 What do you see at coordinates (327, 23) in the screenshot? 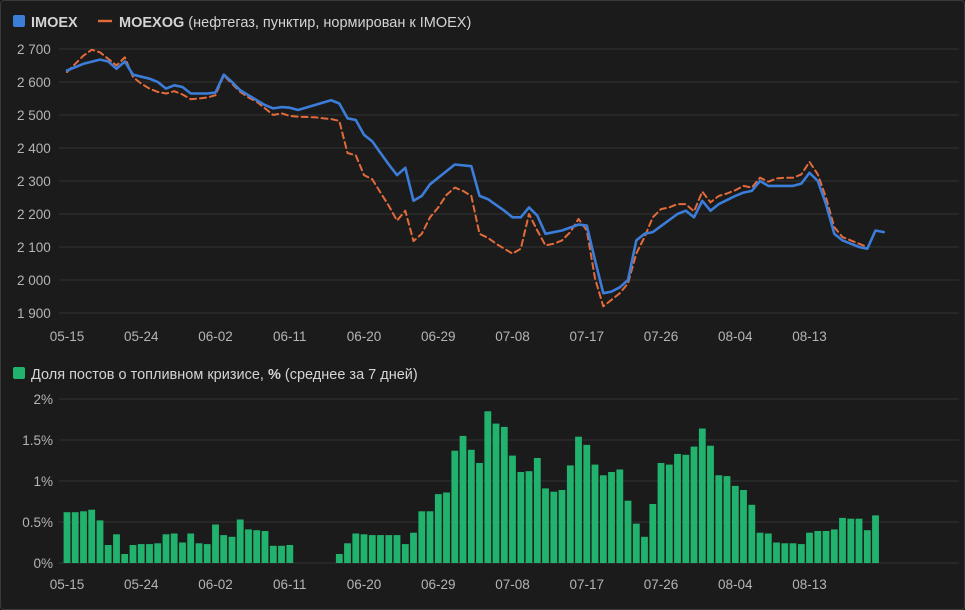
I see `moexog-legend-note: (нефтегаз, пунктир, нормирован к IMOEX)` at bounding box center [327, 23].